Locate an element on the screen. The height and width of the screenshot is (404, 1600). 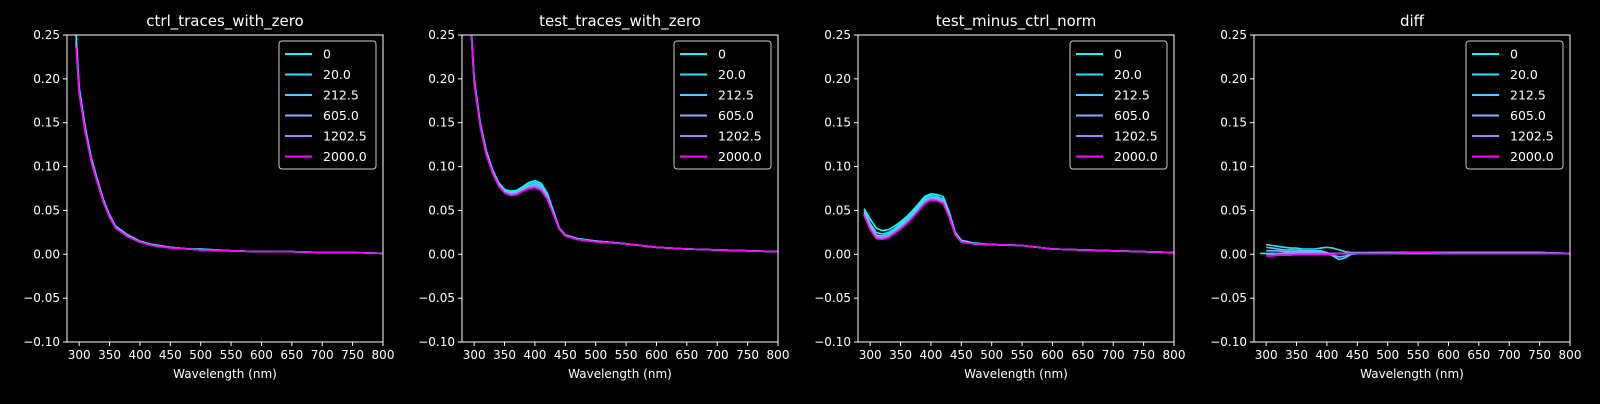
chart-title: ctrl_traces_with_zero is located at coordinates (224, 21).